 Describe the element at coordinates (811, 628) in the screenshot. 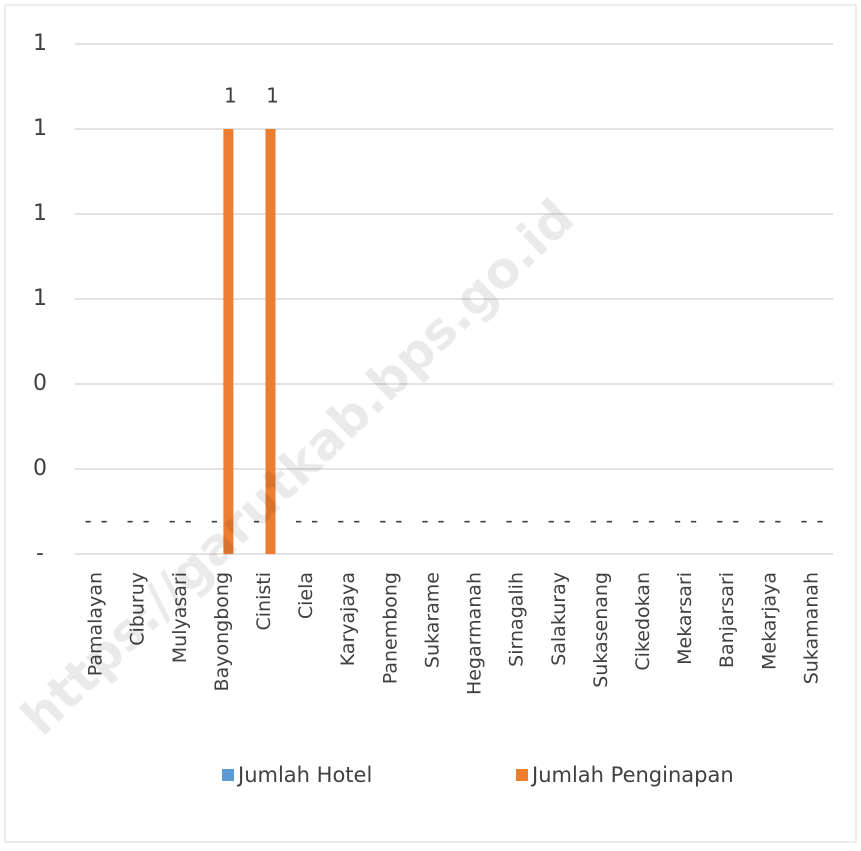

I see `x-tick-label: Sukamanah` at that location.